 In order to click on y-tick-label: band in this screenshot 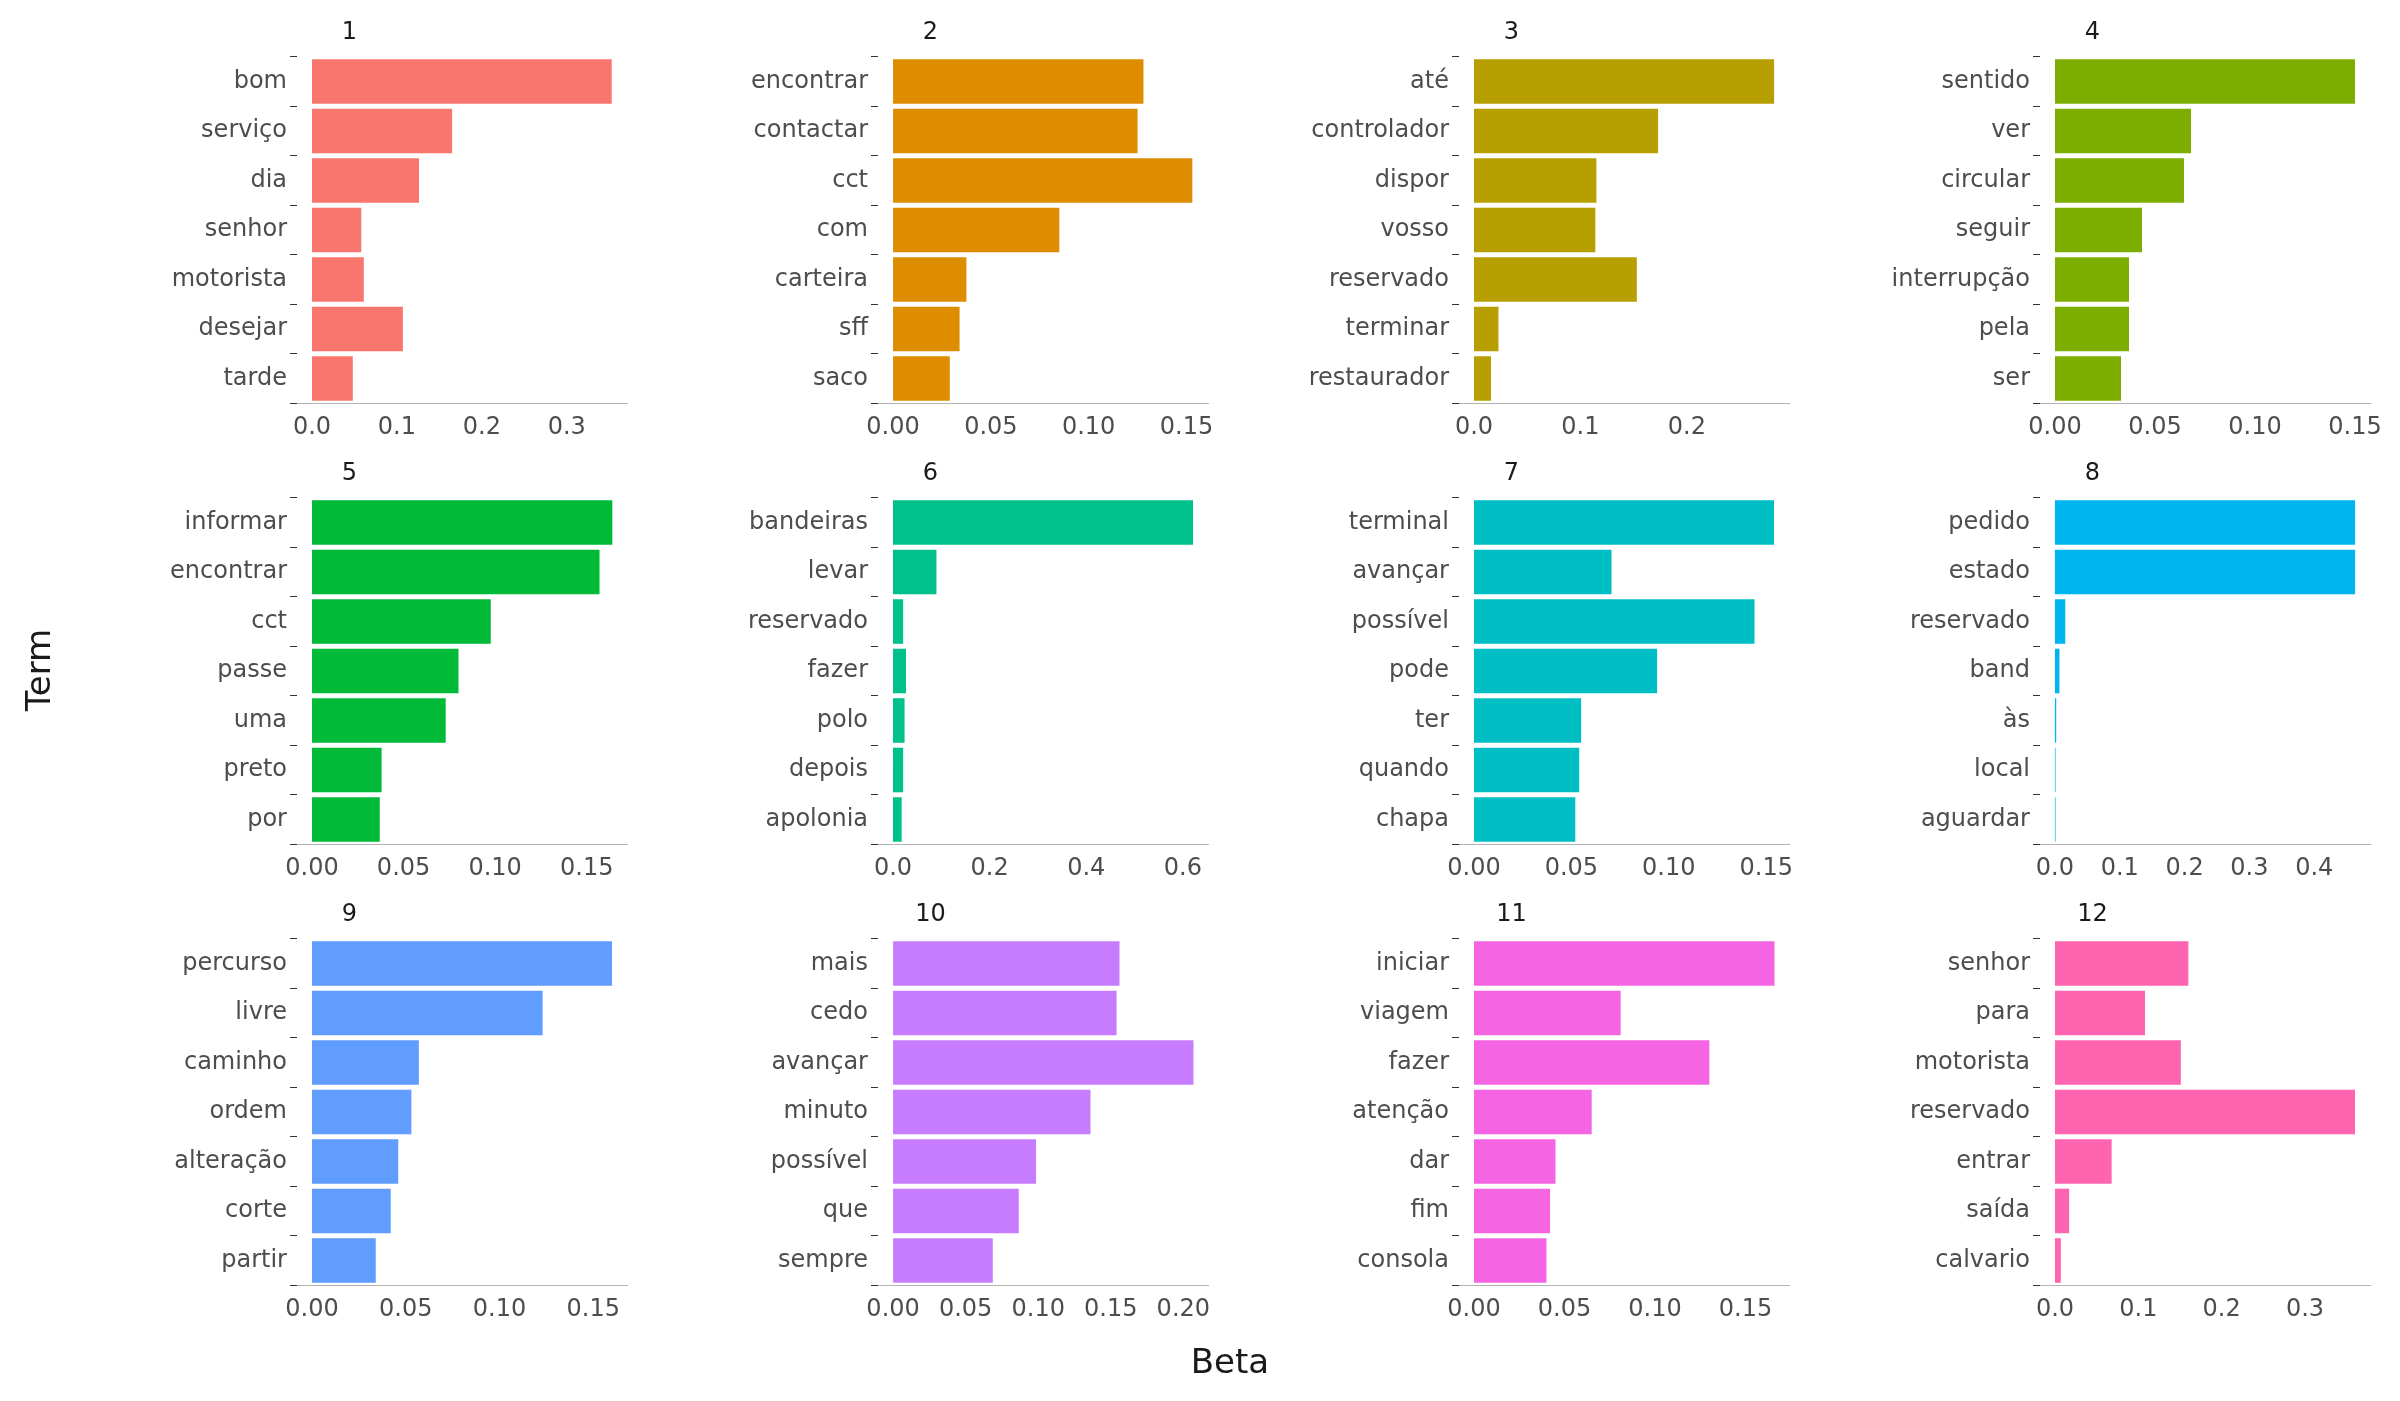, I will do `click(1999, 669)`.